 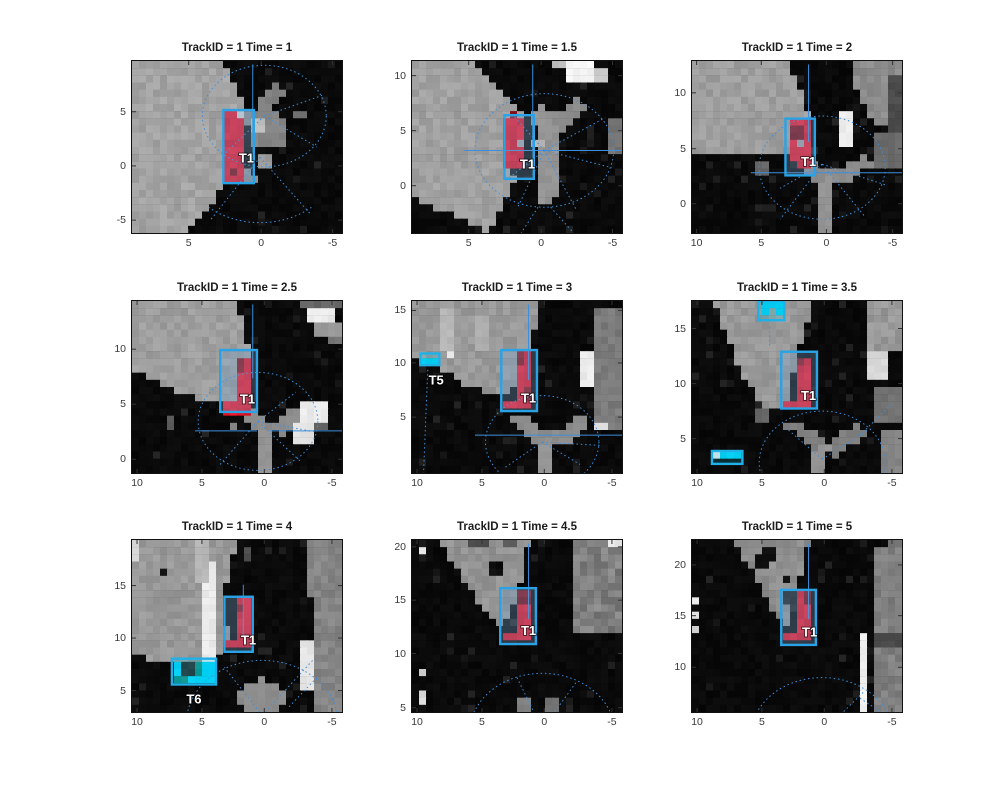 I want to click on subplot-title: TrackID = 1 Time = 4, so click(x=237, y=527).